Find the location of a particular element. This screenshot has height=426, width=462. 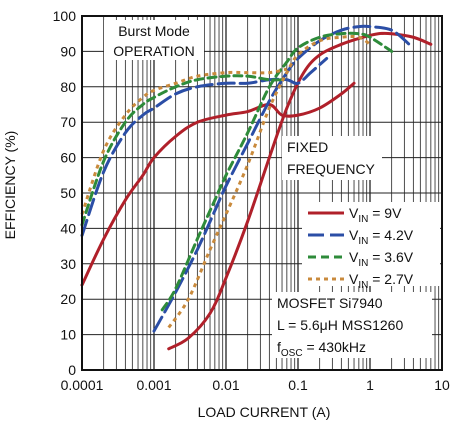

legend-label-3-6v: VIN = 3.6V is located at coordinates (381, 259).